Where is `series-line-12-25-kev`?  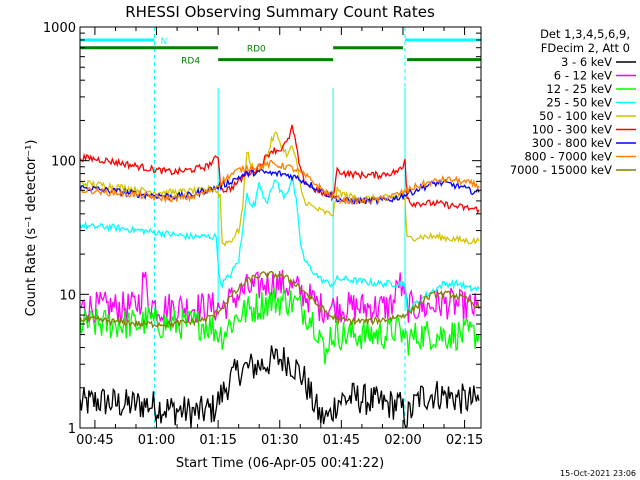 series-line-12-25-kev is located at coordinates (279, 326).